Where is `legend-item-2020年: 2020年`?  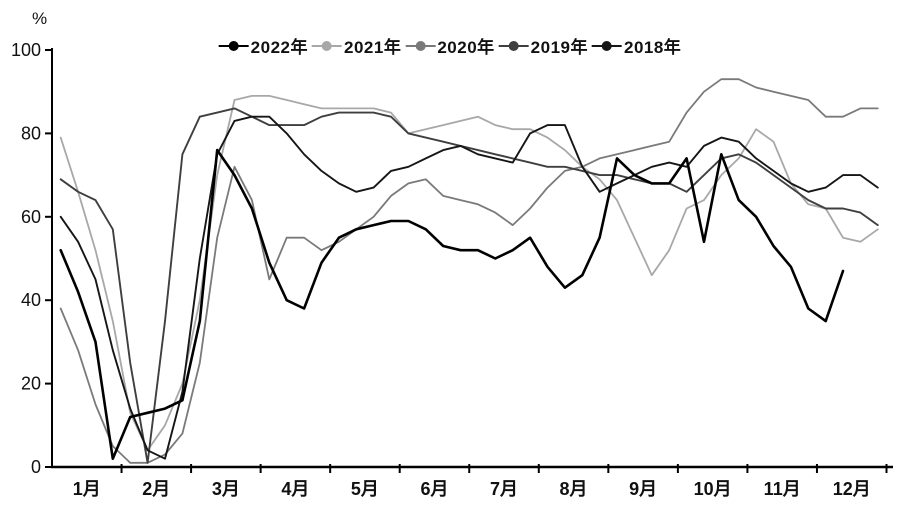
legend-item-2020年: 2020年 is located at coordinates (449, 45).